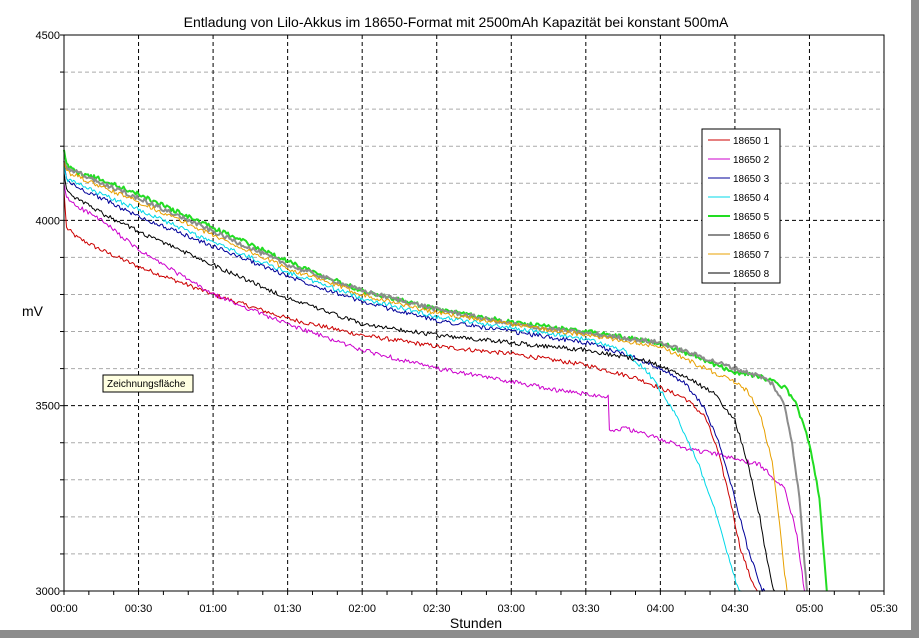 Image resolution: width=919 pixels, height=638 pixels. Describe the element at coordinates (48, 592) in the screenshot. I see `y-tick-label: 3000` at that location.